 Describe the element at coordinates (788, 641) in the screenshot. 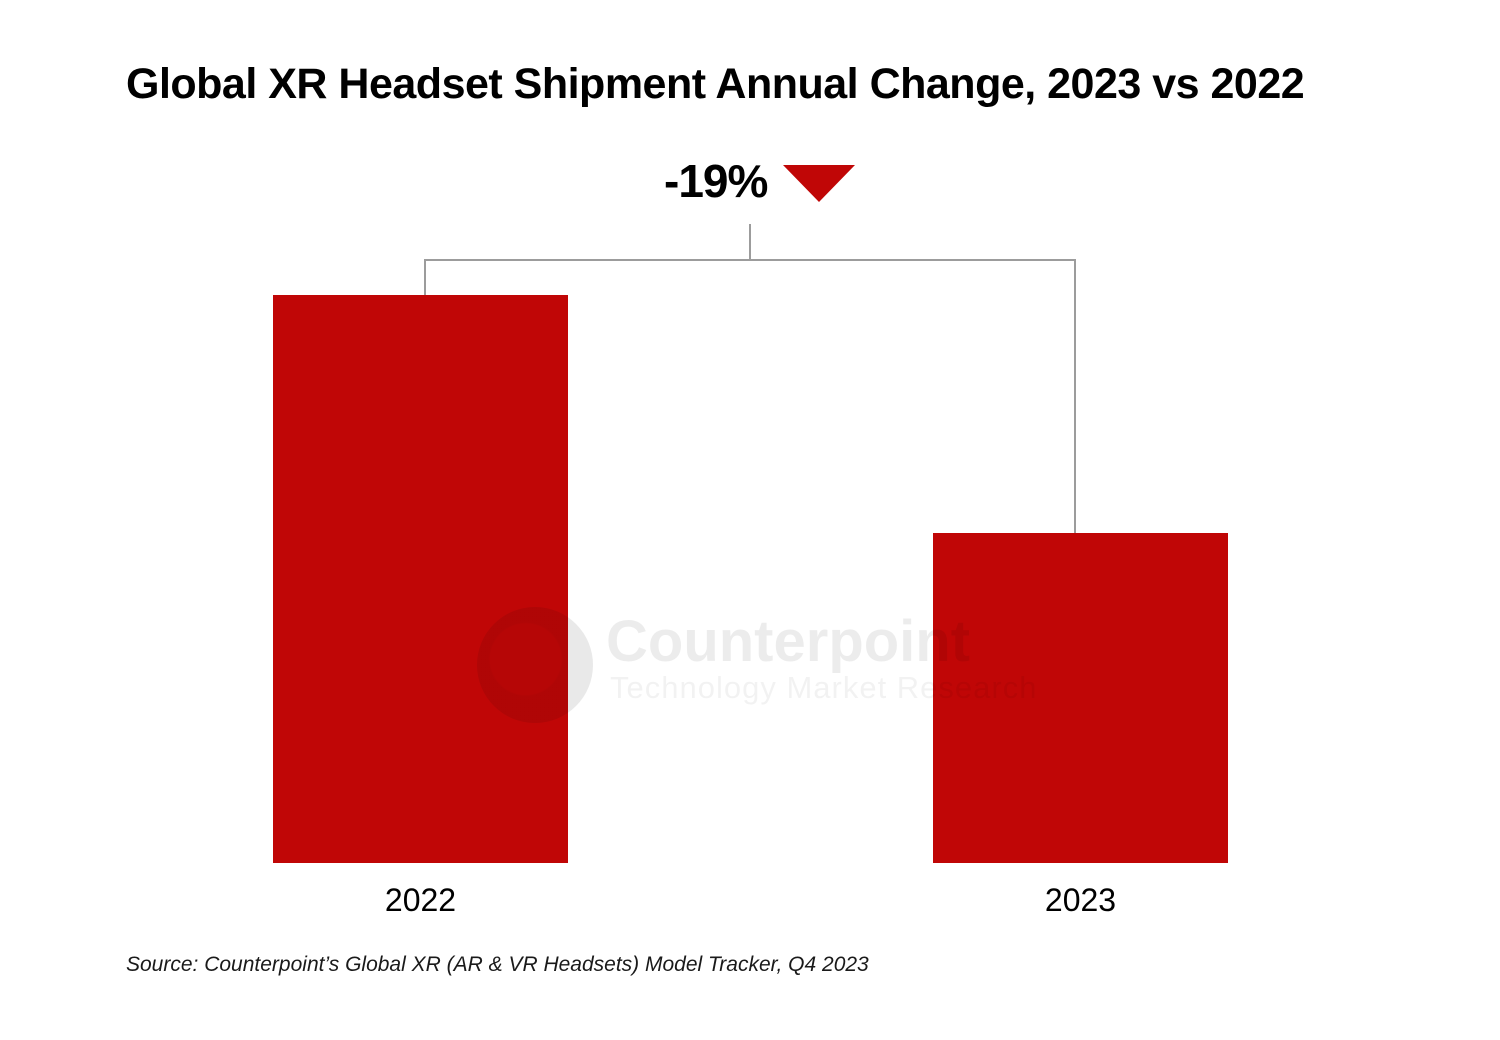

I see `watermark-brand-text: Counterpoint` at that location.